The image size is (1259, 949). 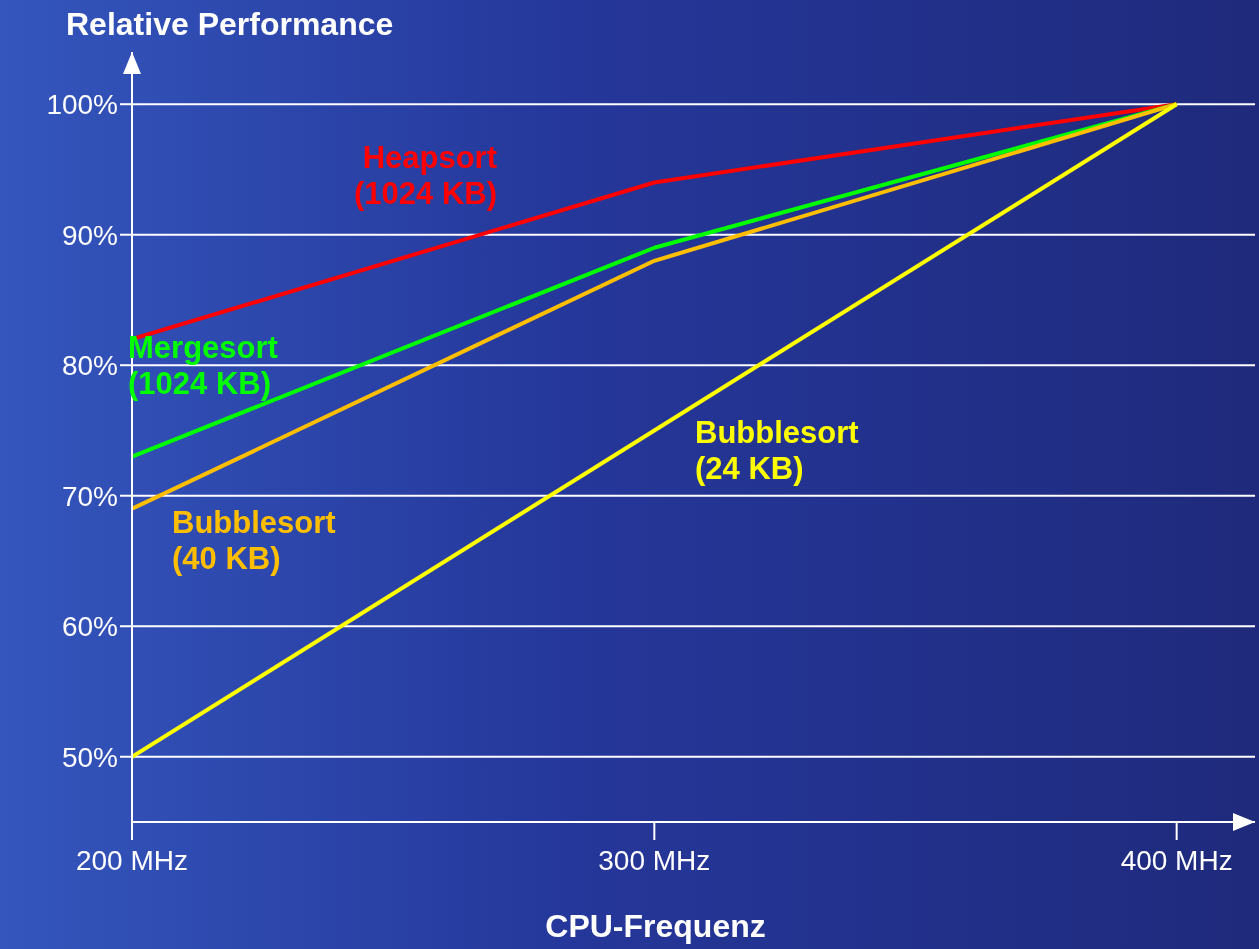 What do you see at coordinates (425, 176) in the screenshot?
I see `series-label: Heapsort (1024 KB)` at bounding box center [425, 176].